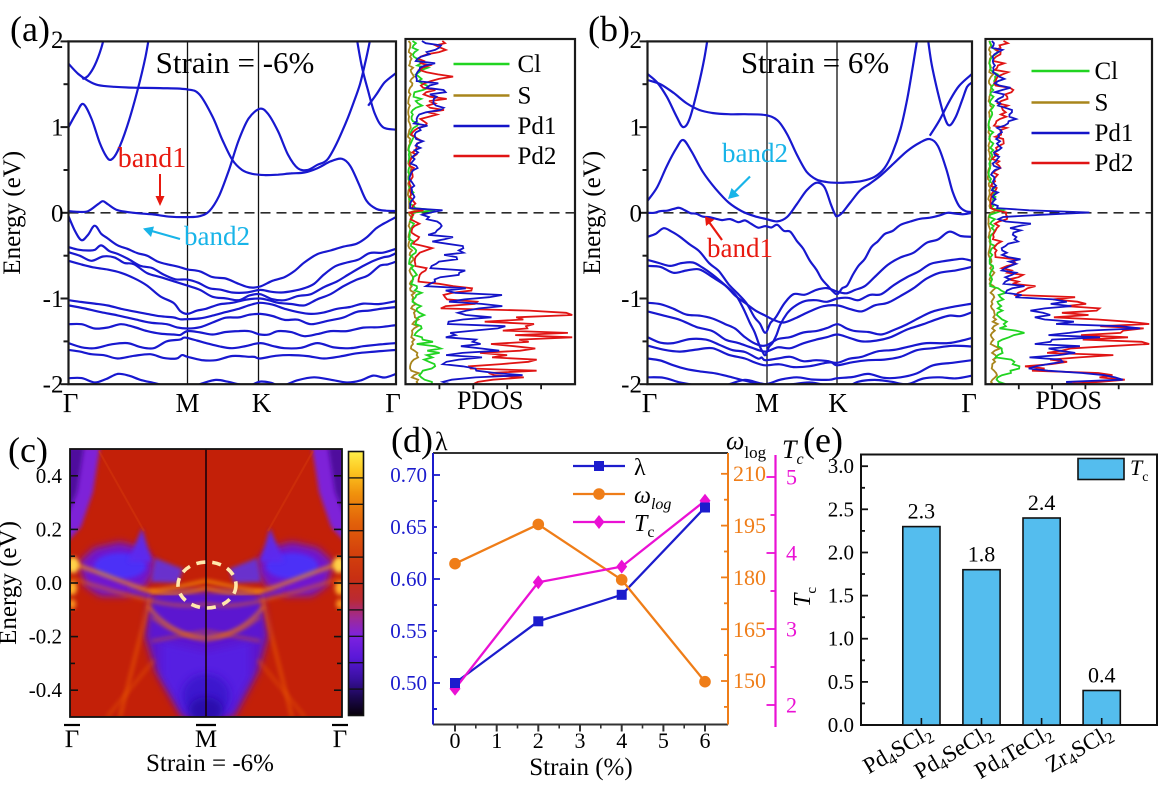 This screenshot has height=788, width=1166. Describe the element at coordinates (580, 767) in the screenshot. I see `svg-text: Strain (%)` at that location.